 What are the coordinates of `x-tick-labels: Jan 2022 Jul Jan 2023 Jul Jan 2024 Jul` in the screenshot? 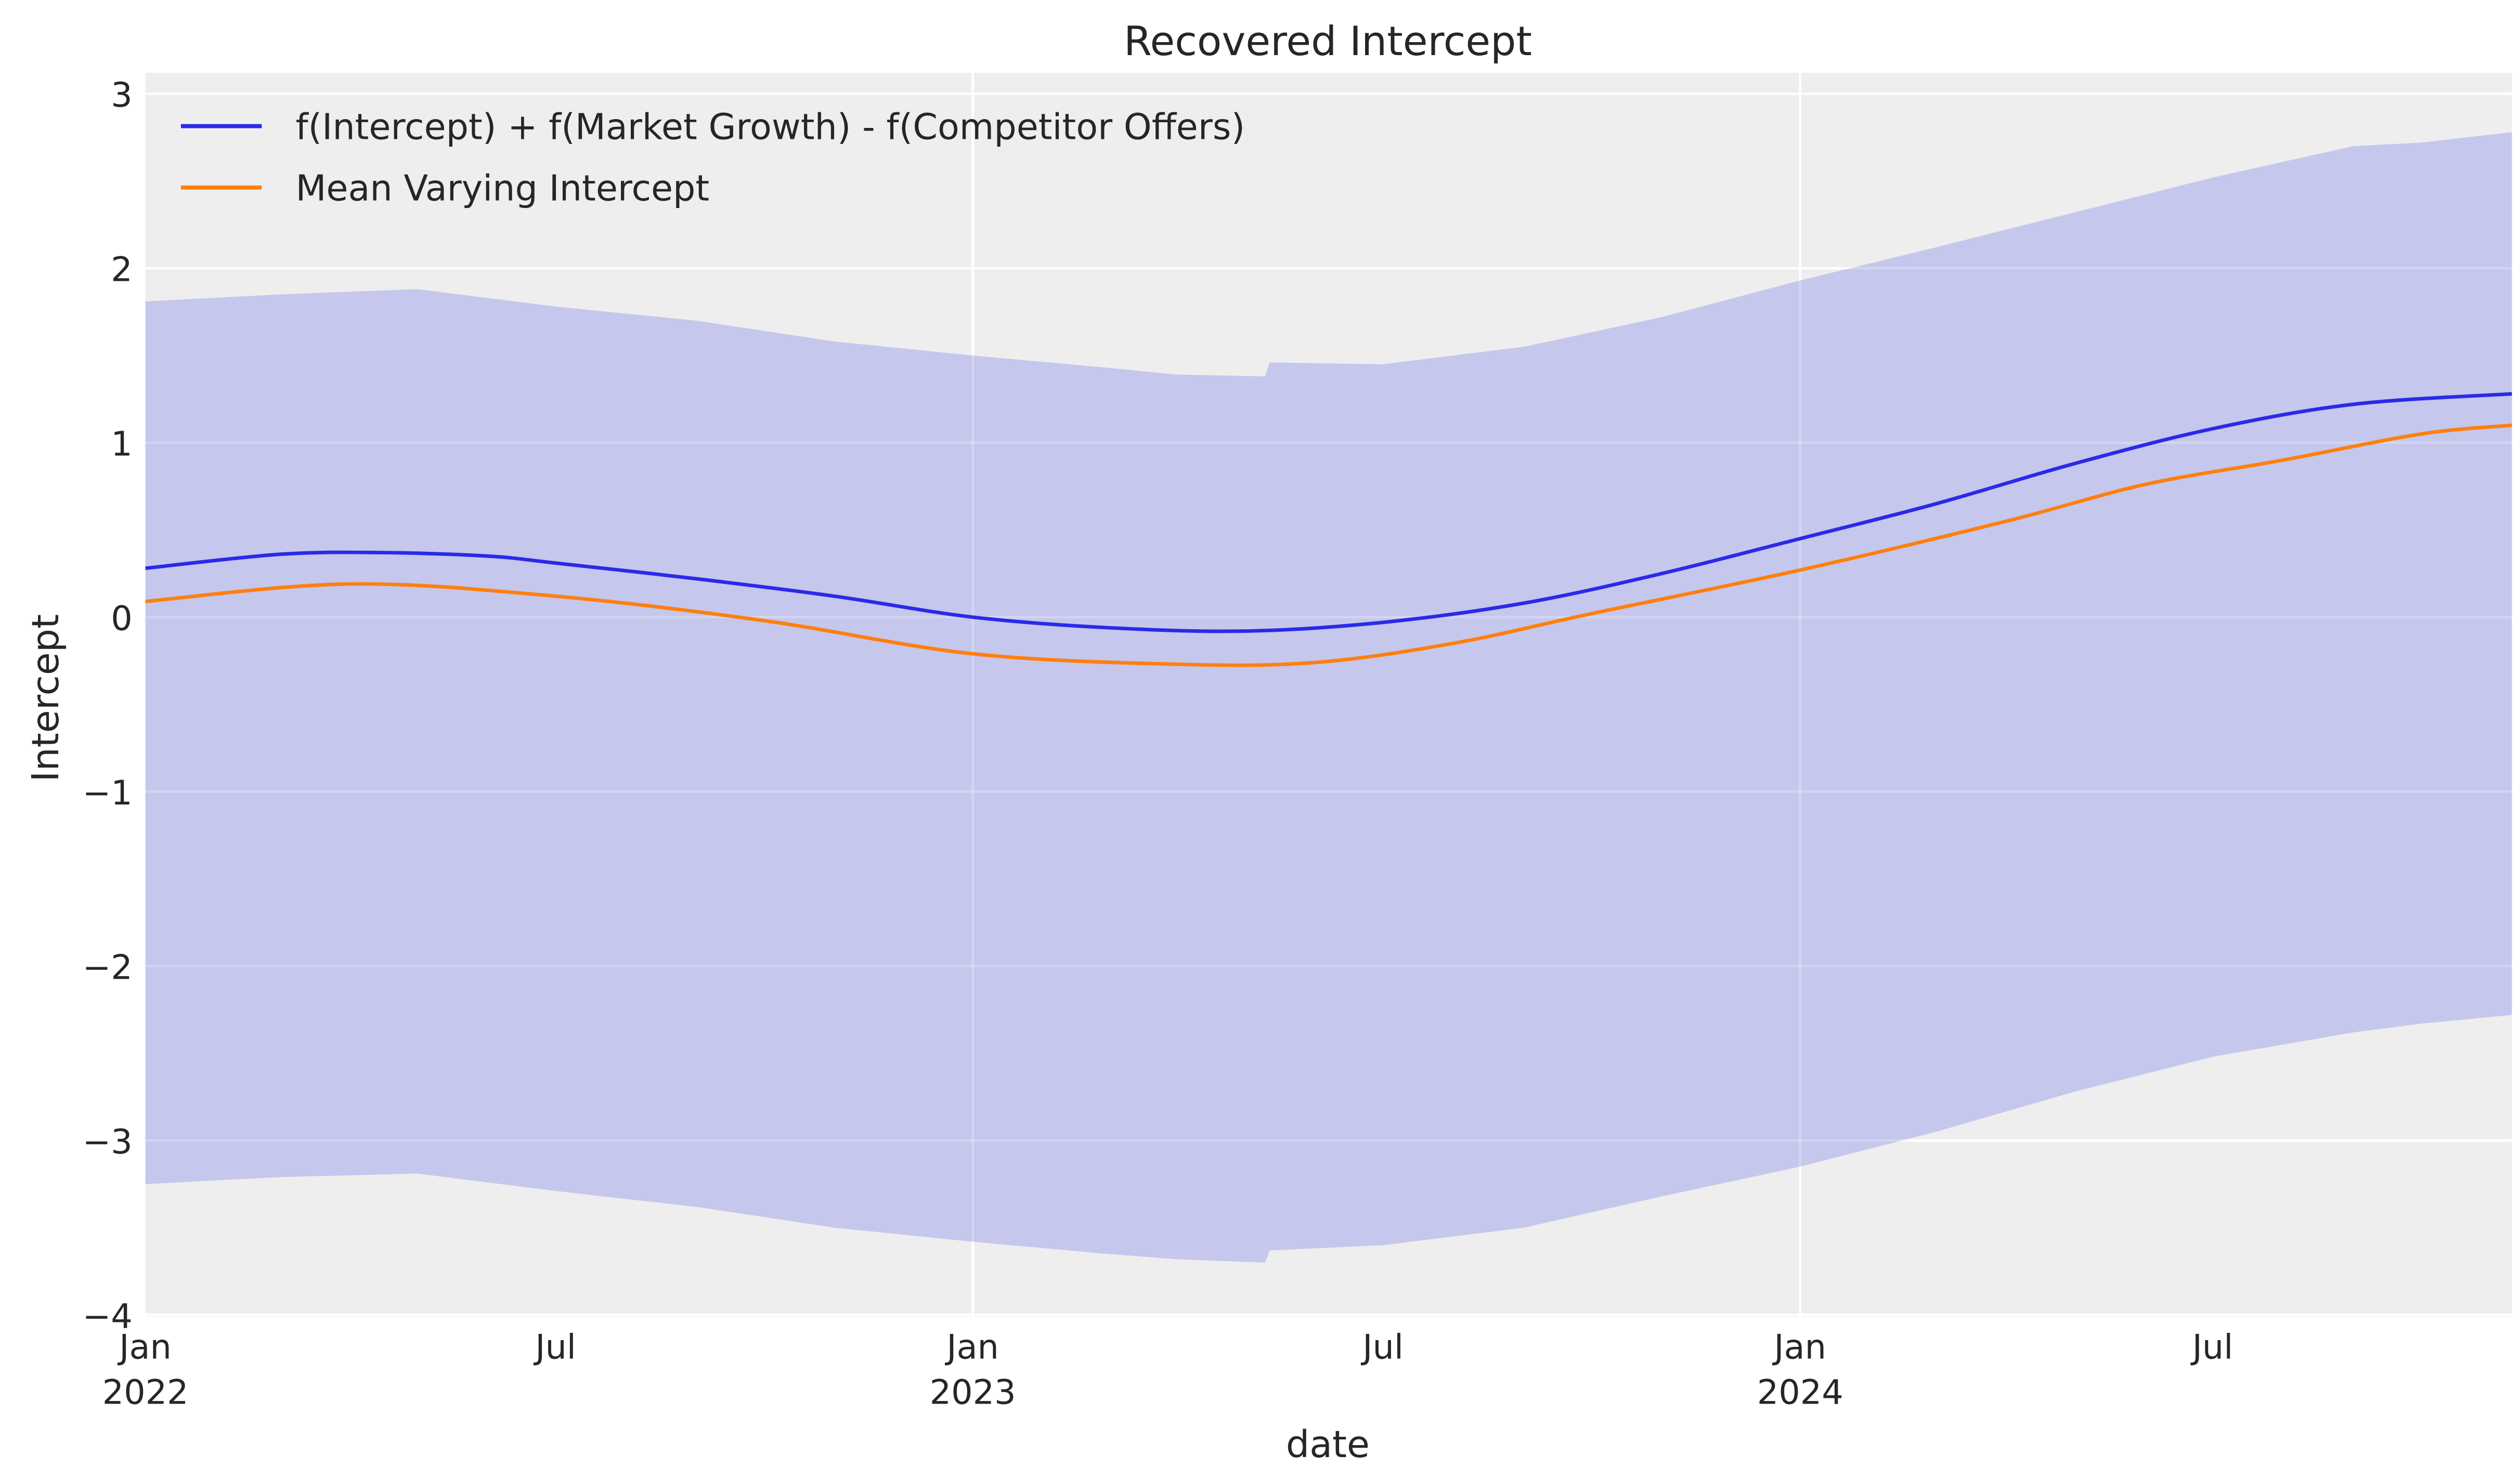 It's located at (1167, 1370).